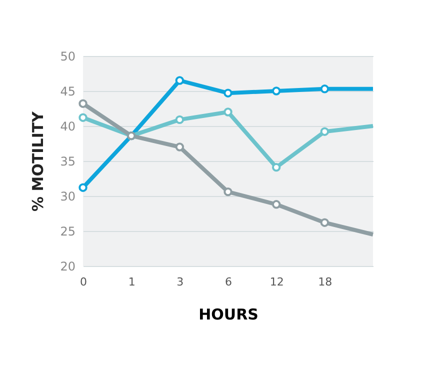 The height and width of the screenshot is (380, 435). I want to click on x-tick-label: 18, so click(325, 282).